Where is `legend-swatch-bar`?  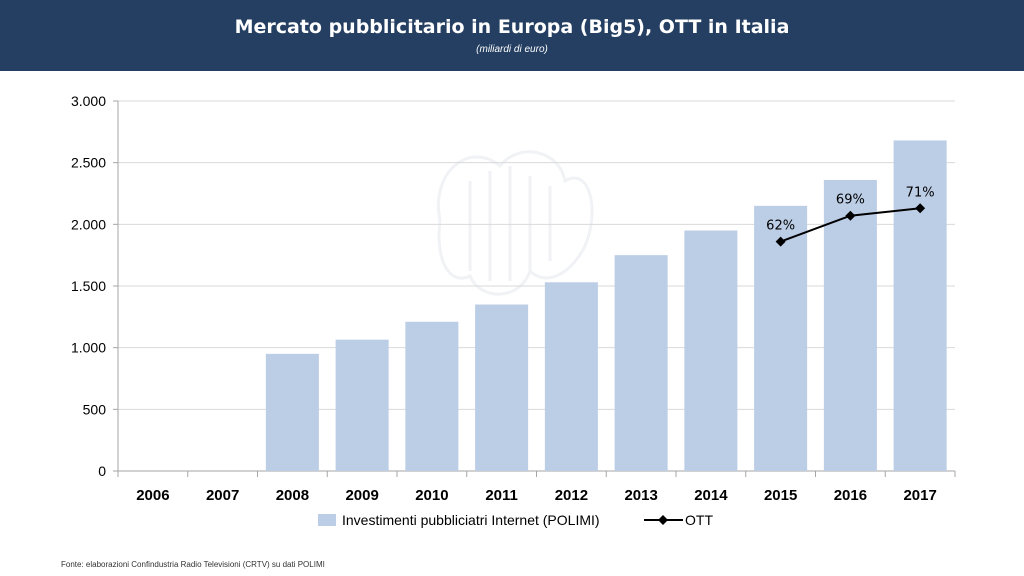
legend-swatch-bar is located at coordinates (327, 520).